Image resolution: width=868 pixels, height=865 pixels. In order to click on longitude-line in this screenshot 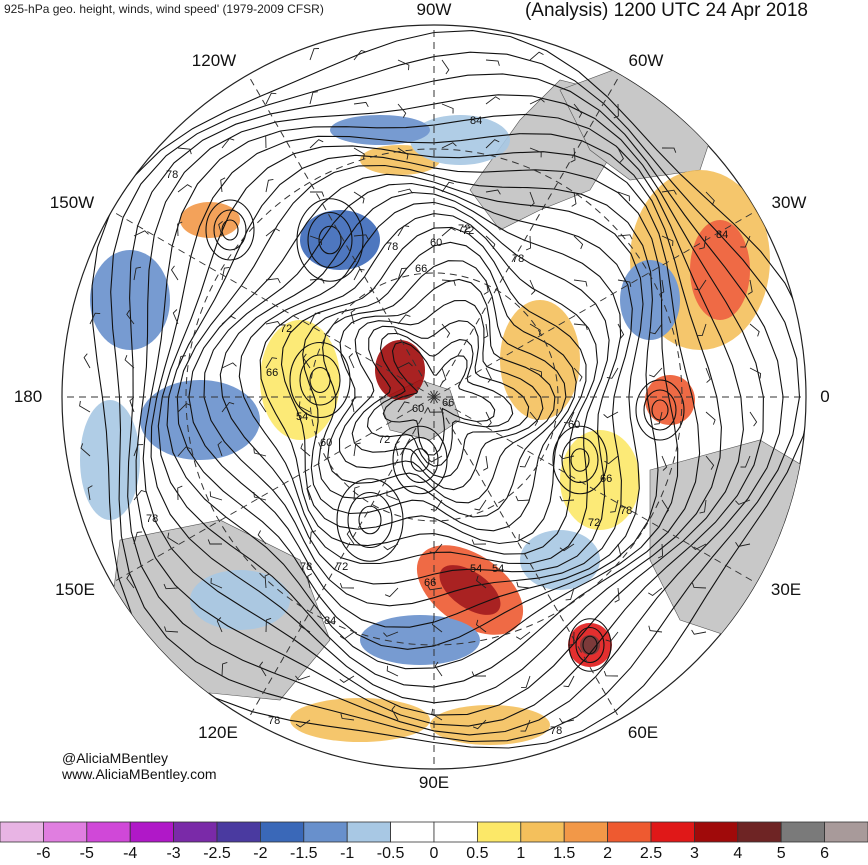, I will do `click(595, 490)`.